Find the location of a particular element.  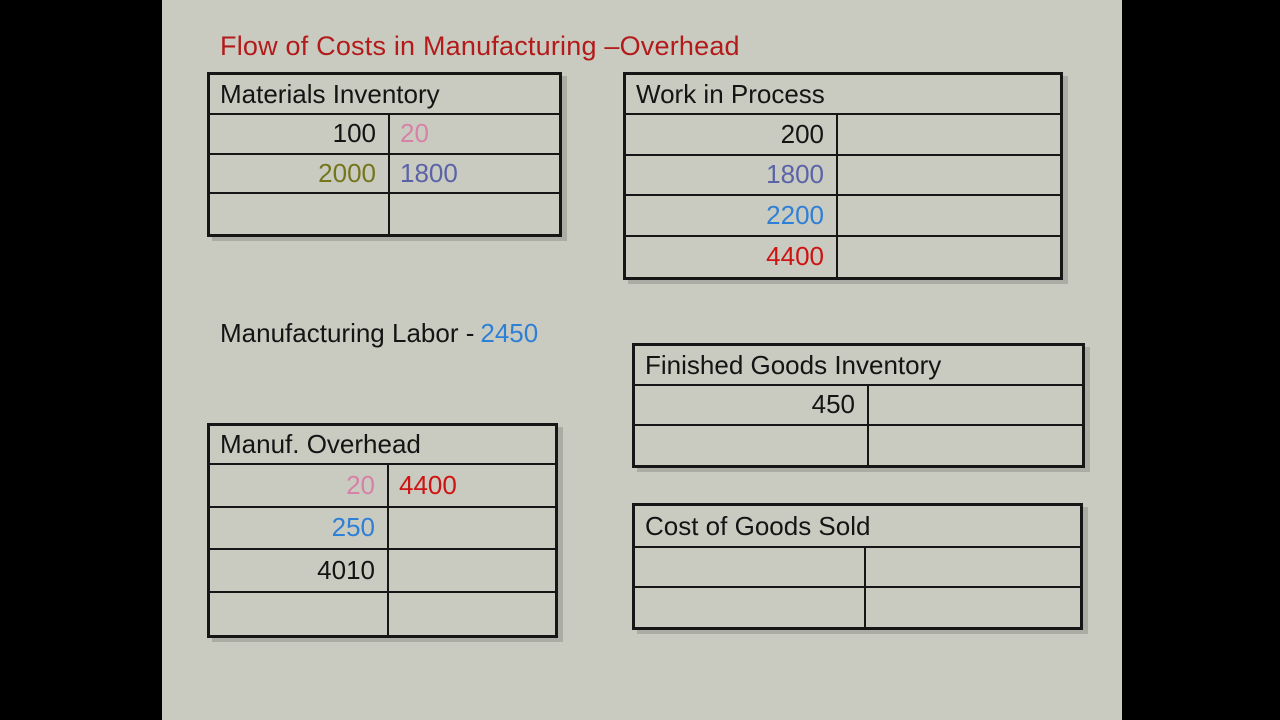

slide-title: Flow of Costs in Manufacturing –Overhead is located at coordinates (480, 46).